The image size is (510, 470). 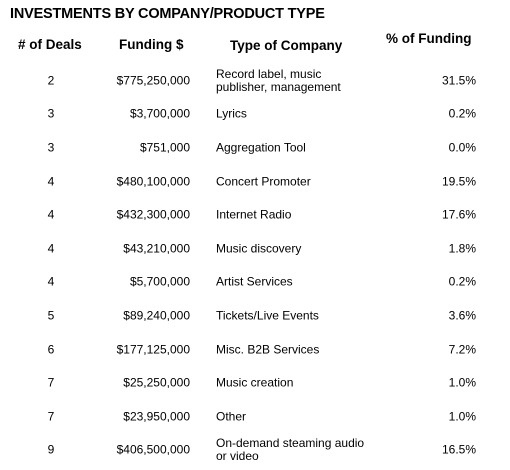 I want to click on cell-company-type: Music discovery, so click(x=259, y=248).